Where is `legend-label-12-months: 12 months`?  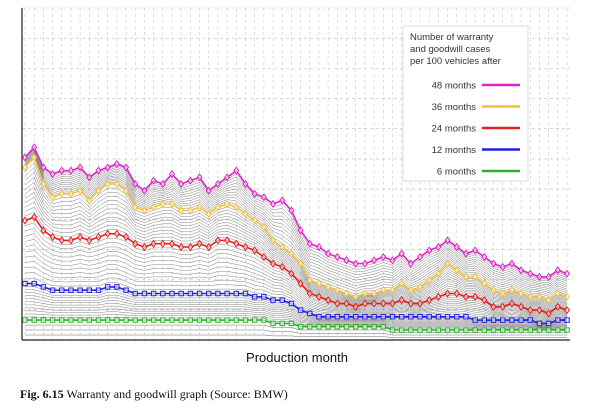
legend-label-12-months: 12 months is located at coordinates (454, 150).